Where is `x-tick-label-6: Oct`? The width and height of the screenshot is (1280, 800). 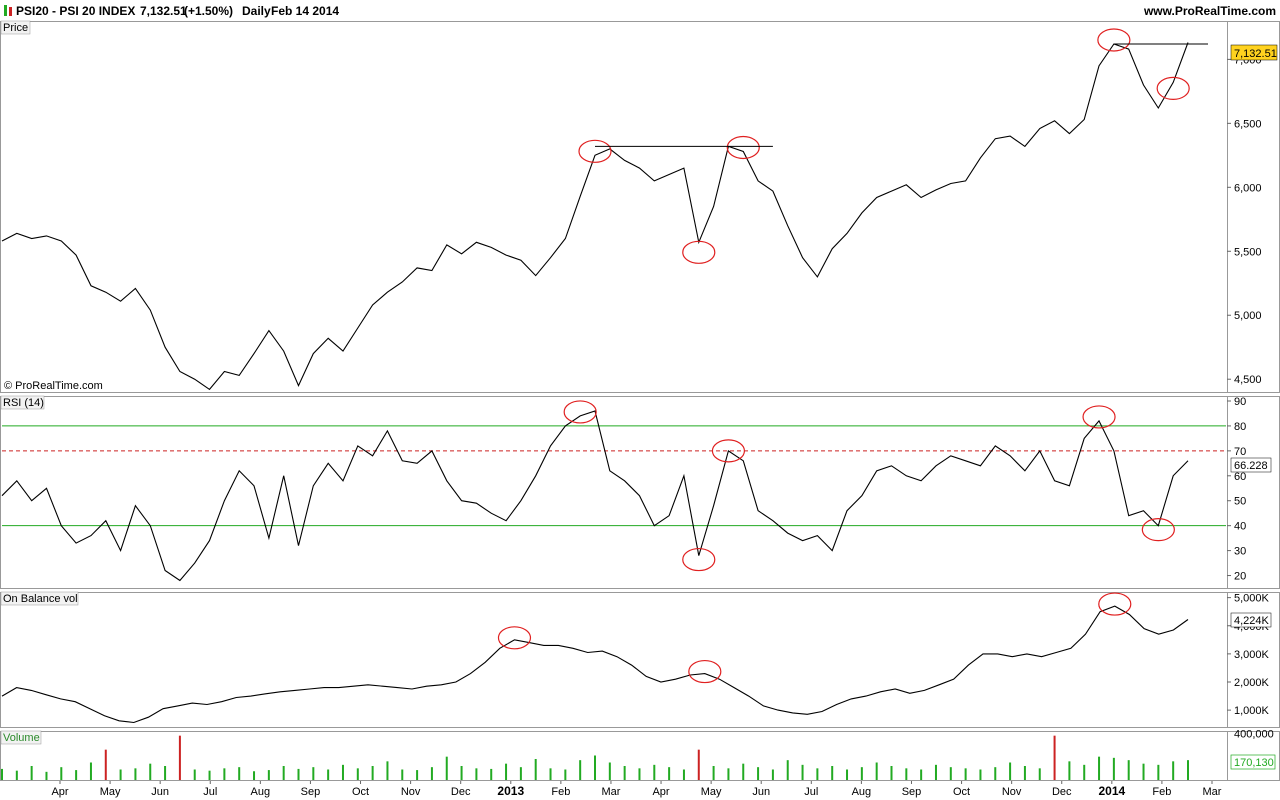
x-tick-label-6: Oct is located at coordinates (360, 792).